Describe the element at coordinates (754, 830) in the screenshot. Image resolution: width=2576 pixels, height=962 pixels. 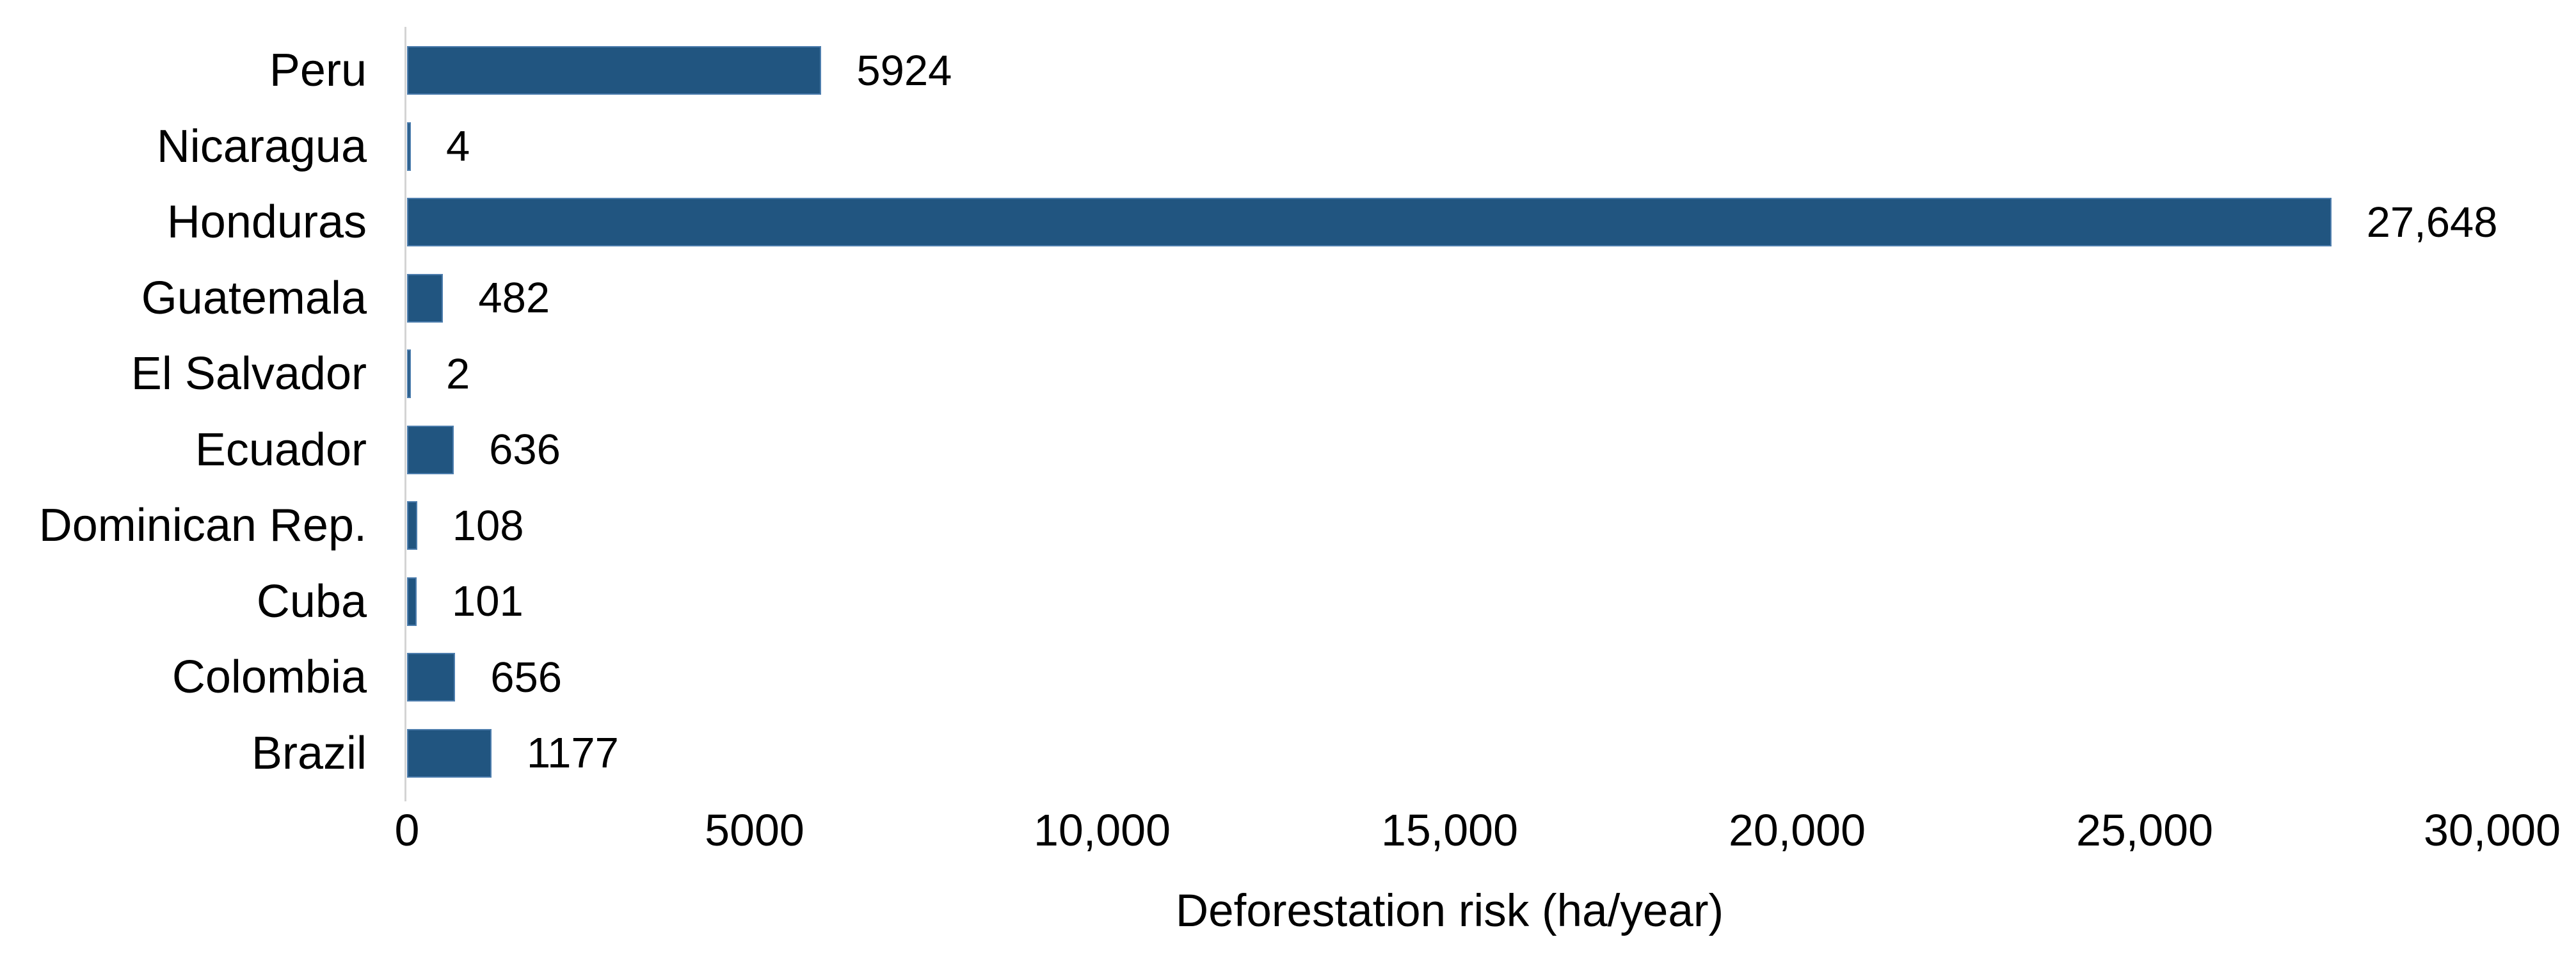
I see `x-tick-label: 5000` at that location.